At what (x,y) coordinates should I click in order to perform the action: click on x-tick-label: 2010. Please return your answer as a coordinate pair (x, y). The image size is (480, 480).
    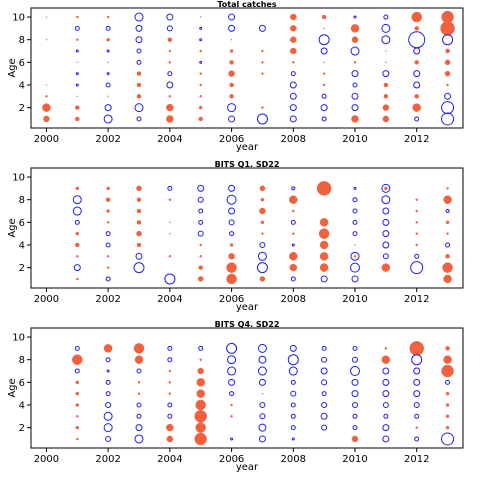
    Looking at the image, I should click on (354, 299).